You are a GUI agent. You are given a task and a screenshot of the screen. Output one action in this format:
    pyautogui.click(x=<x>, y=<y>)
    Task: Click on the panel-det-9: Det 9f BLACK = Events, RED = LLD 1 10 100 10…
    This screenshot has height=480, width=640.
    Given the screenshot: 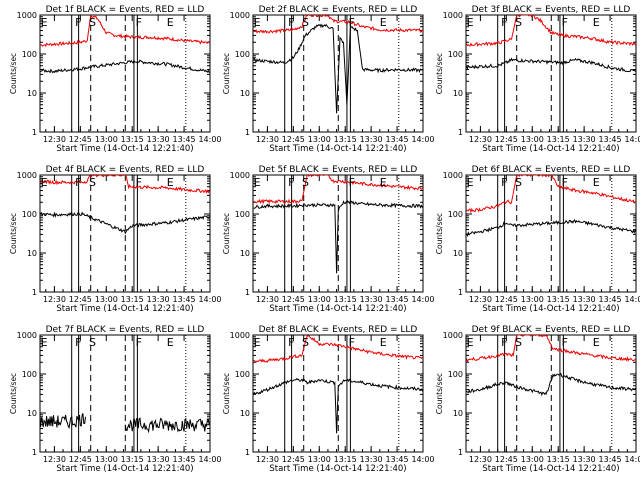 What is the action you would take?
    pyautogui.click(x=537, y=399)
    